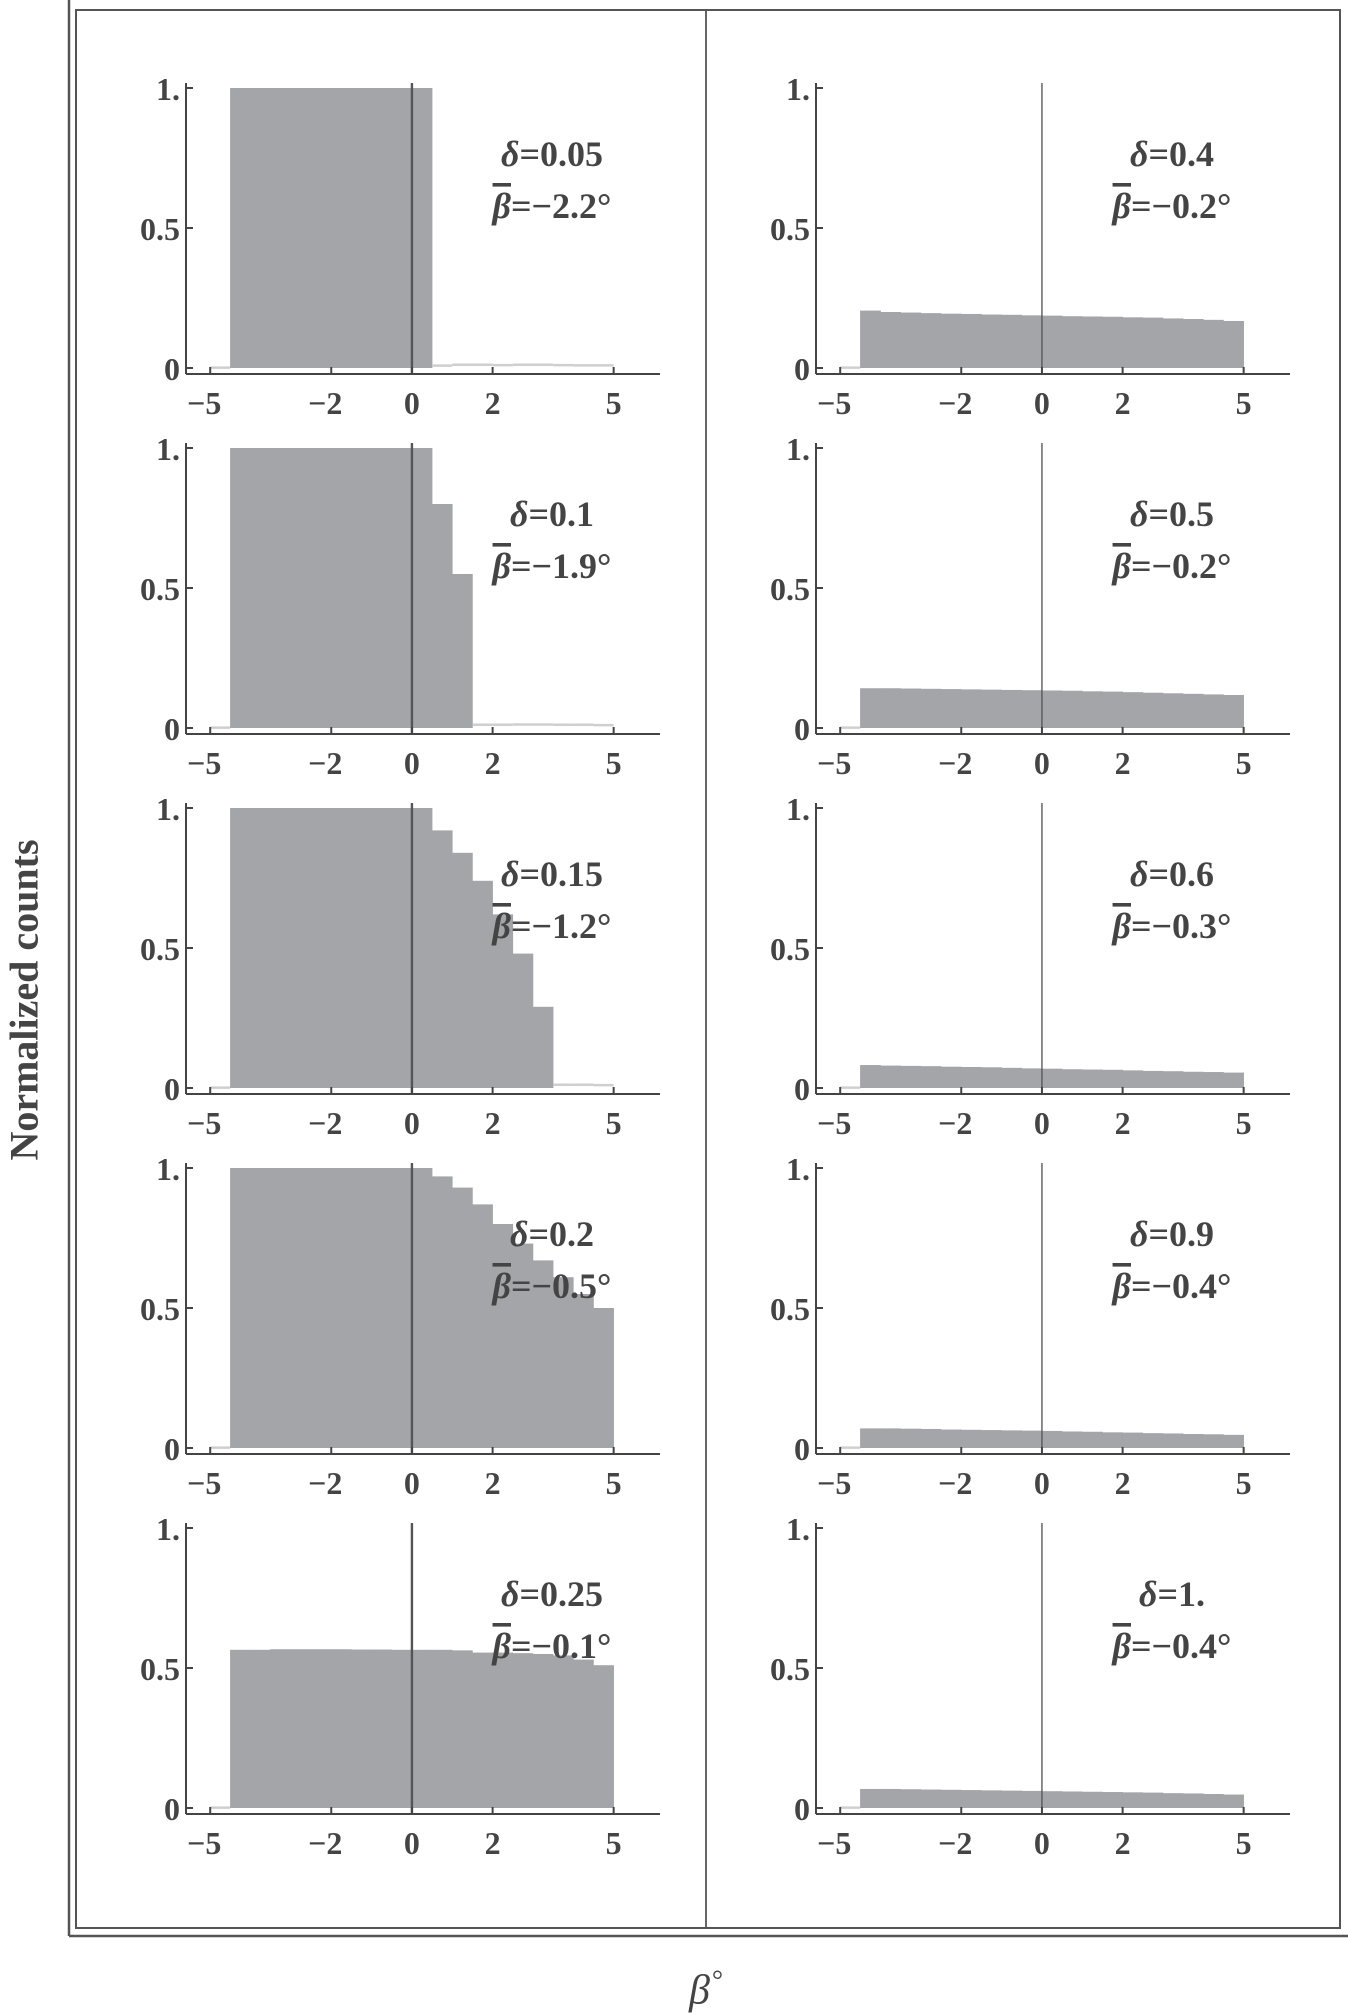  What do you see at coordinates (551, 926) in the screenshot?
I see `mean-beta-annotation: β=−1.2°` at bounding box center [551, 926].